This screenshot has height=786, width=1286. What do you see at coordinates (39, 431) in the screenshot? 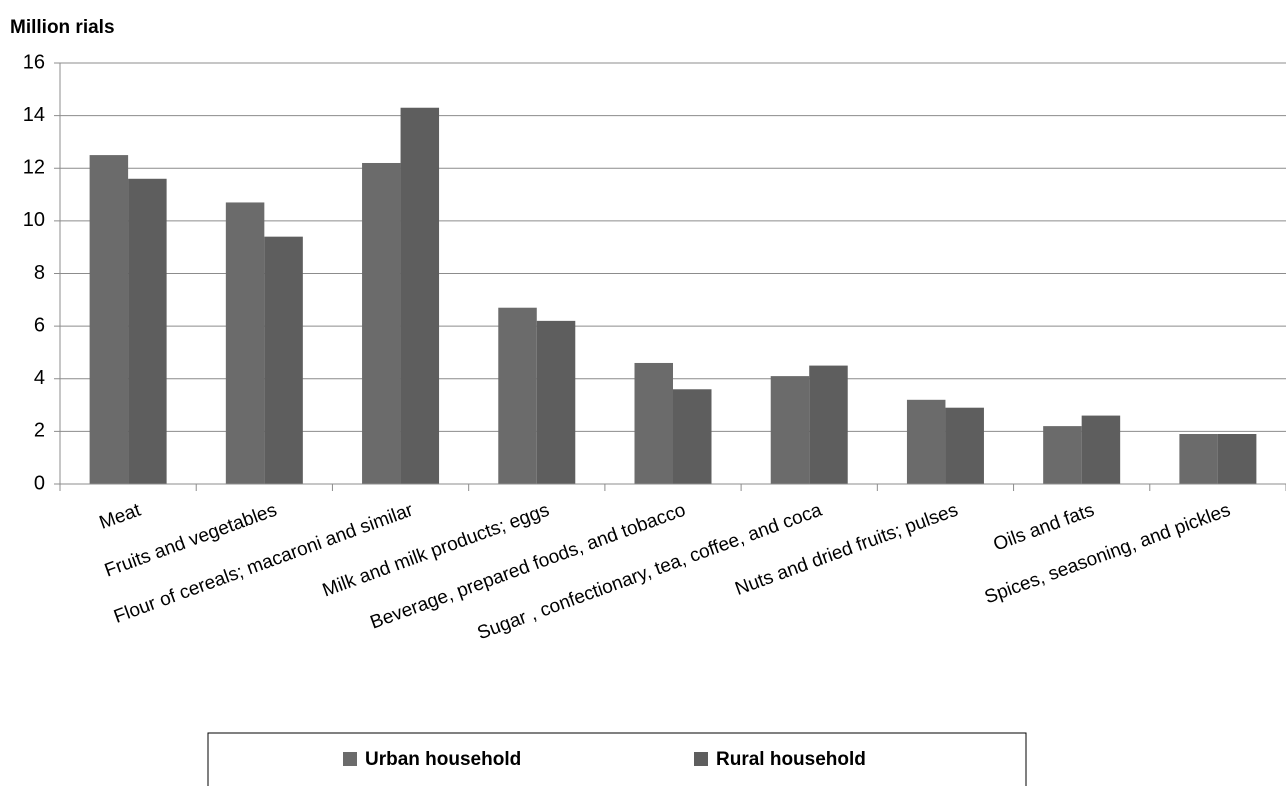
I see `y-tick-label: 2` at bounding box center [39, 431].